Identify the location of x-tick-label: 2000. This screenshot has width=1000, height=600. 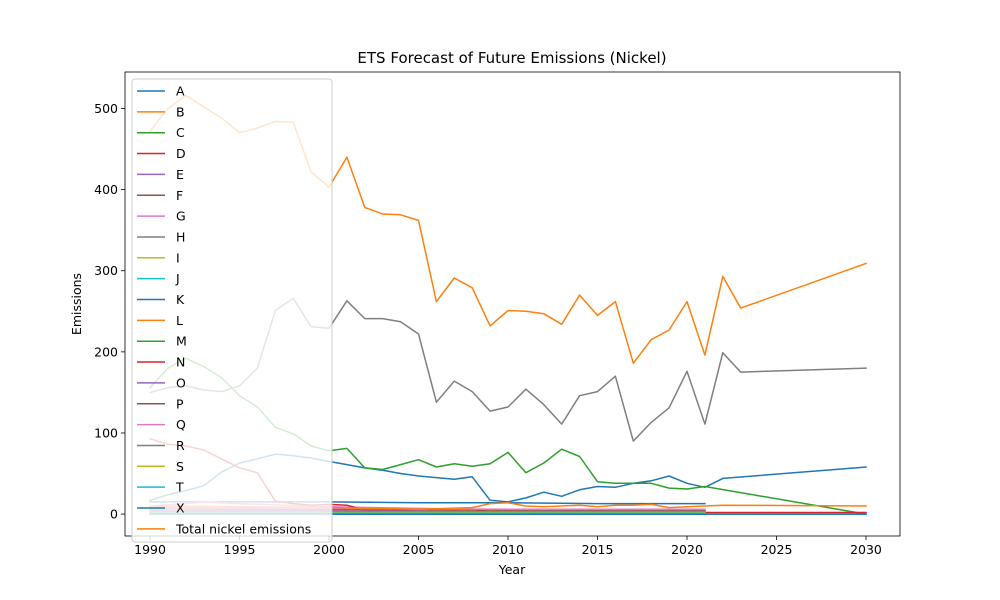
(329, 549).